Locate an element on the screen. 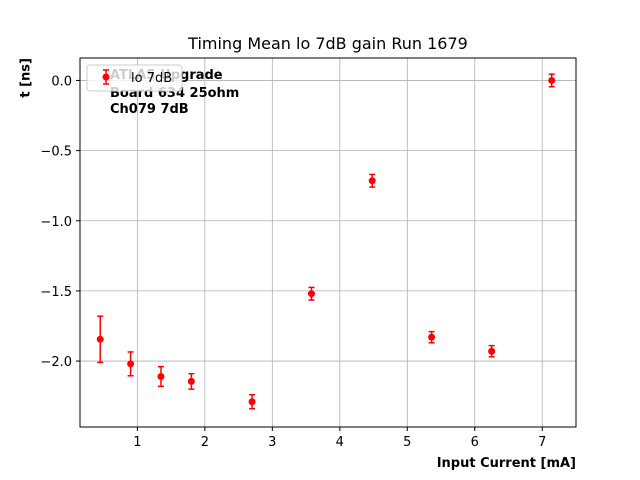  legend-marker-icon is located at coordinates (106, 77).